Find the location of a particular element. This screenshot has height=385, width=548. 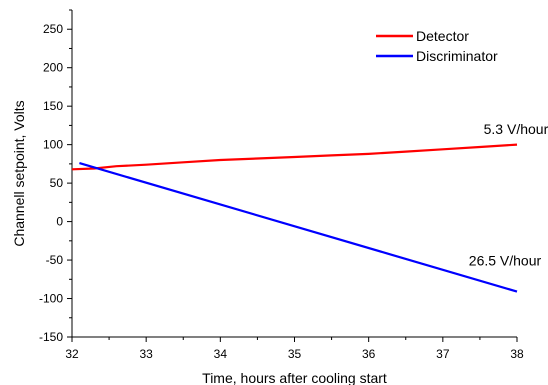

y-axis-label: Channell setpoint, Volts is located at coordinates (19, 173).